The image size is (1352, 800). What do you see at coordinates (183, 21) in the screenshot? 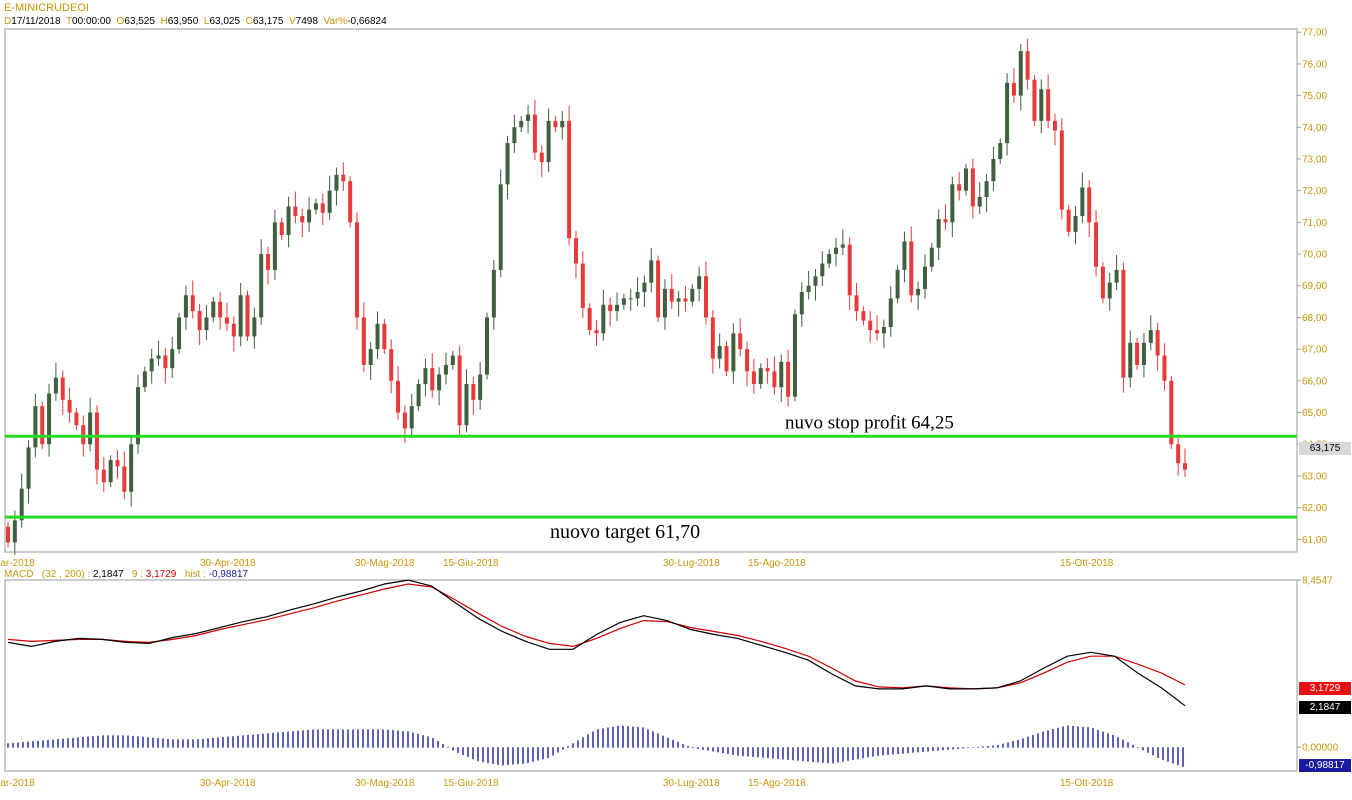
I see `high-value: 63,950` at bounding box center [183, 21].